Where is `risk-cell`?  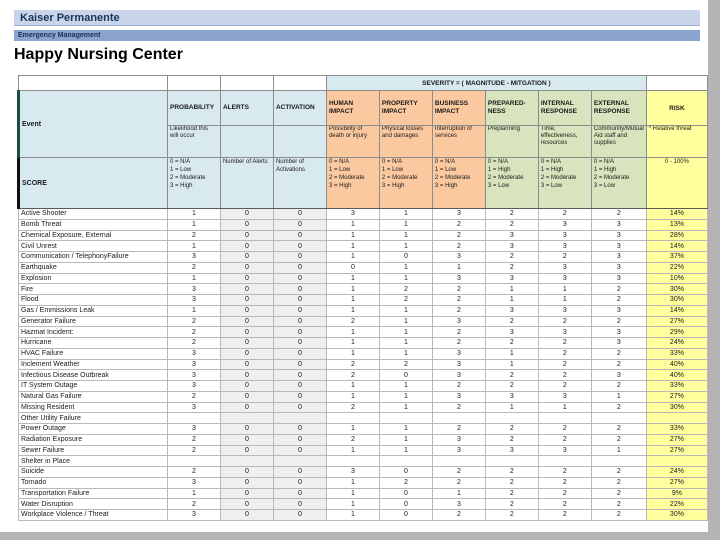 risk-cell is located at coordinates (677, 418).